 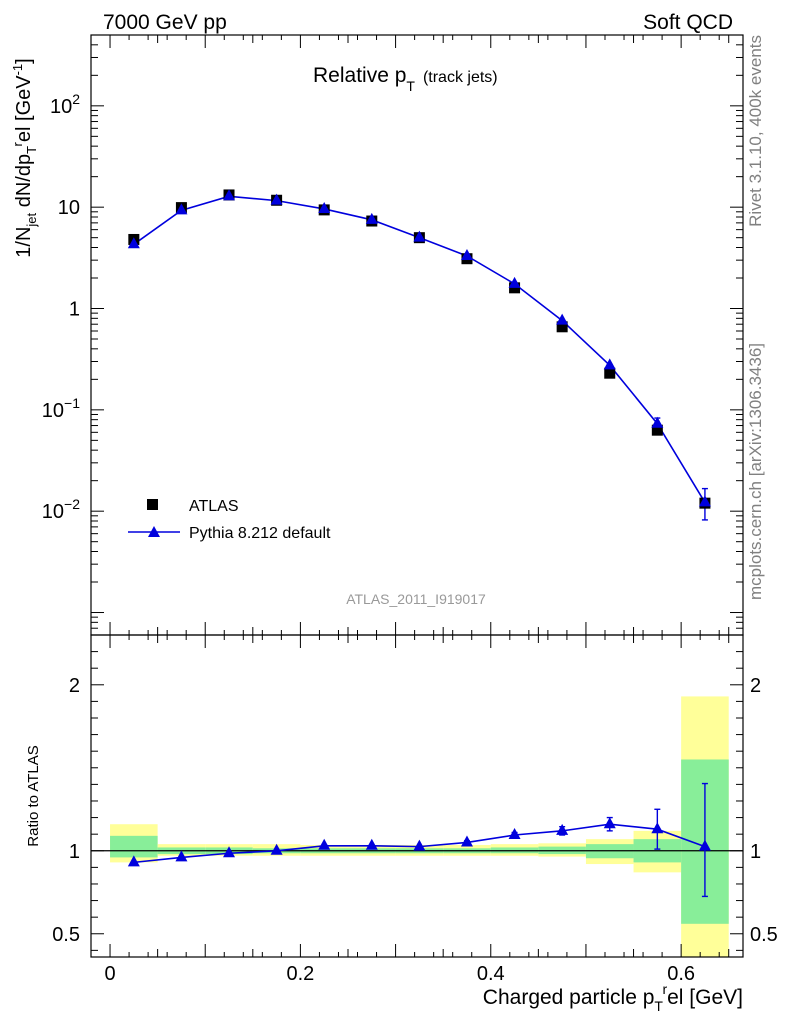 What do you see at coordinates (755, 471) in the screenshot?
I see `source-label: mcplots.cern.ch [arXiv:1306.3436]` at bounding box center [755, 471].